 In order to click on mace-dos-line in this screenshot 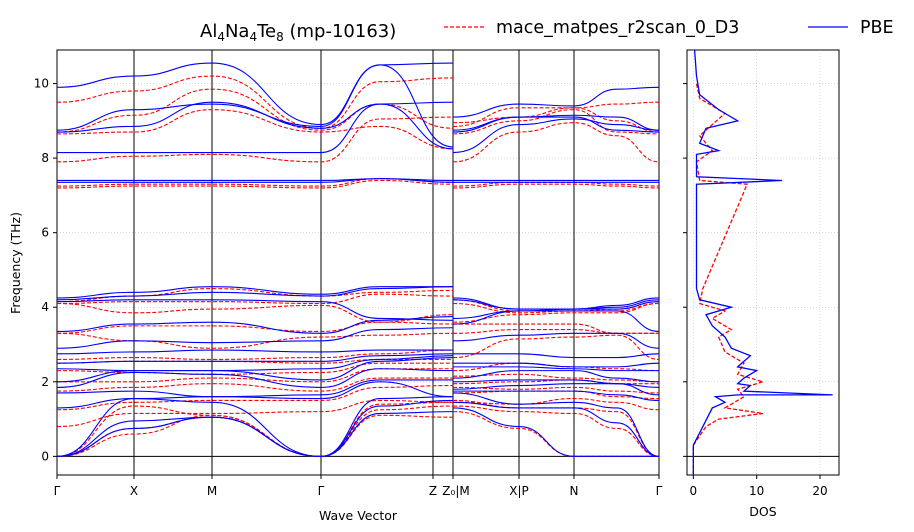, I will do `click(729, 279)`.